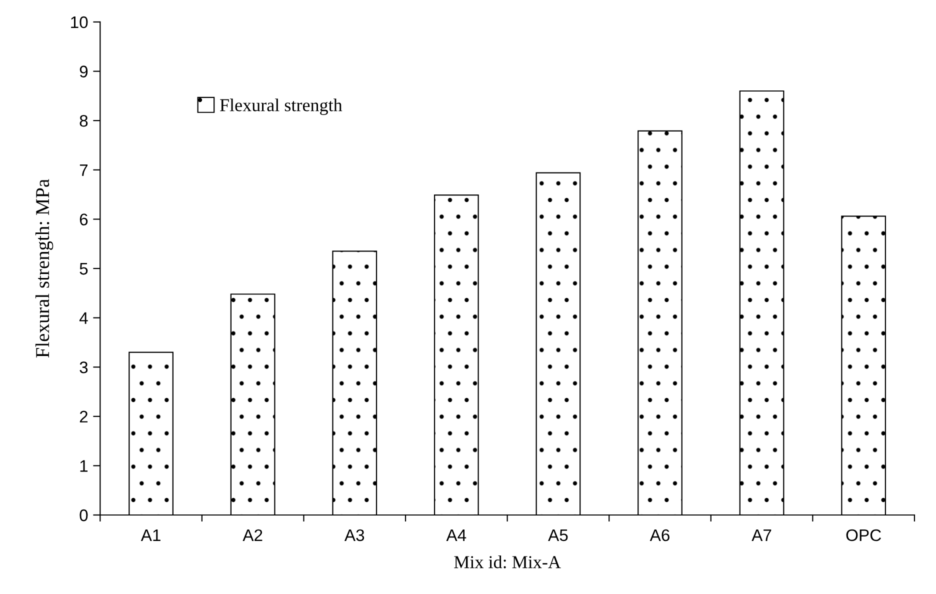 The height and width of the screenshot is (594, 936). What do you see at coordinates (507, 562) in the screenshot?
I see `x-axis-title: Mix id: Mix-A` at bounding box center [507, 562].